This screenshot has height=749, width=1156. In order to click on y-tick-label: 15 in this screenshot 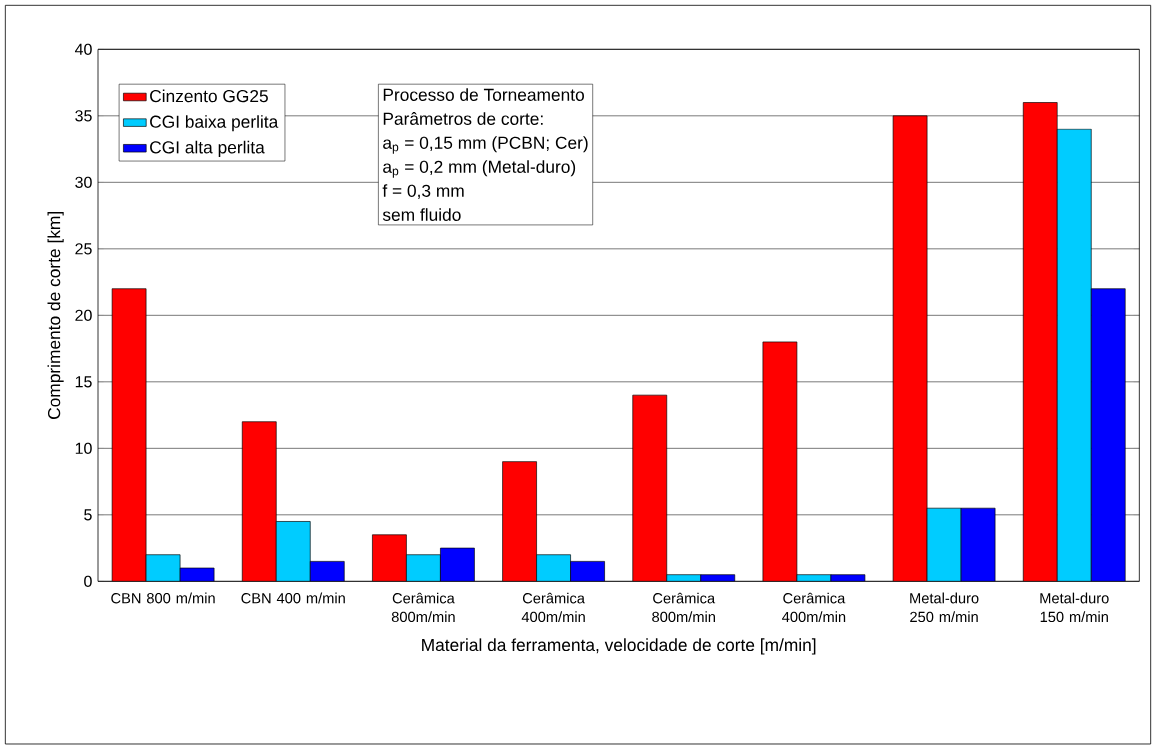, I will do `click(83, 382)`.